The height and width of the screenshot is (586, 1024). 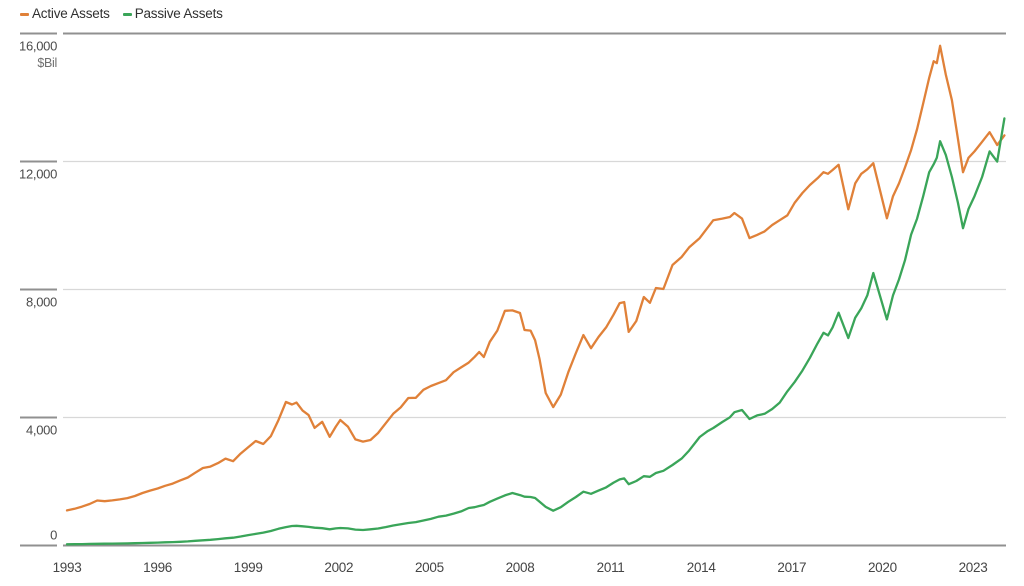 I want to click on passive-series-swatch-icon, so click(x=127, y=14).